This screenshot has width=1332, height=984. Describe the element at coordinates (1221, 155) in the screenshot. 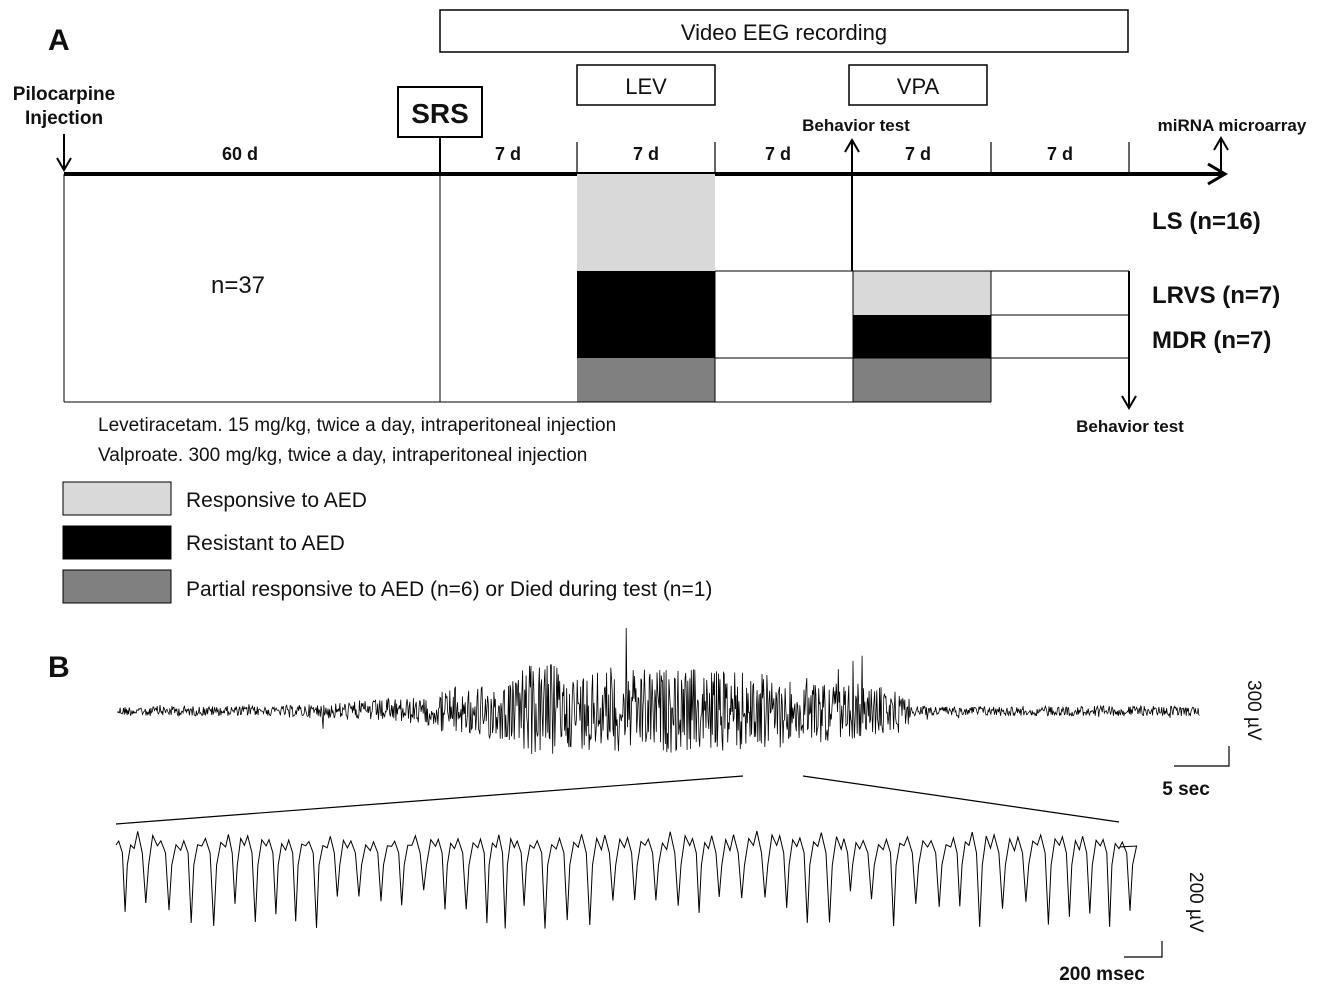

I see `mirna-arrow` at that location.